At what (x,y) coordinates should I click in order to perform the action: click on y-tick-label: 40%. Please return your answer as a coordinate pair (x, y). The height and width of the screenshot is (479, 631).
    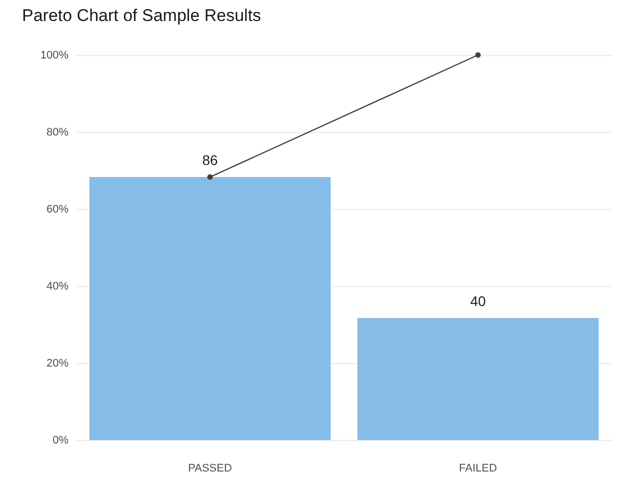
    Looking at the image, I should click on (57, 286).